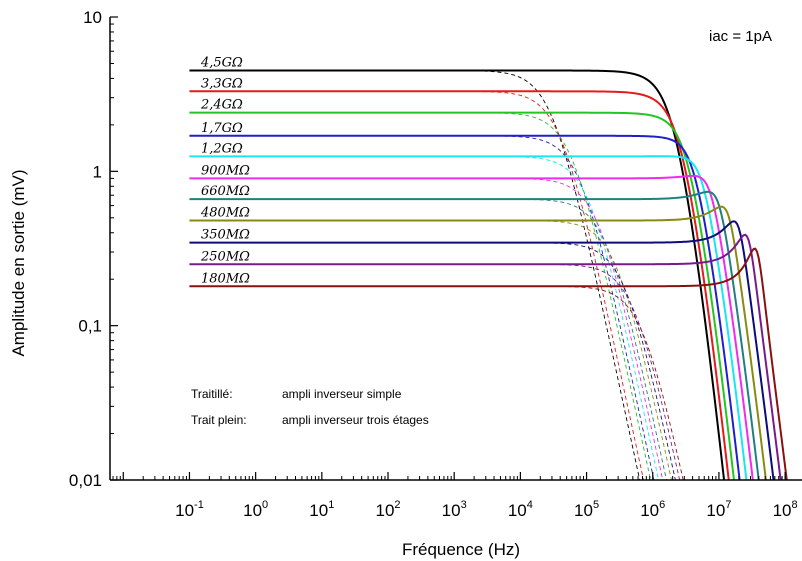 The height and width of the screenshot is (561, 802). I want to click on x-tick-label: 10⁰, so click(255, 509).